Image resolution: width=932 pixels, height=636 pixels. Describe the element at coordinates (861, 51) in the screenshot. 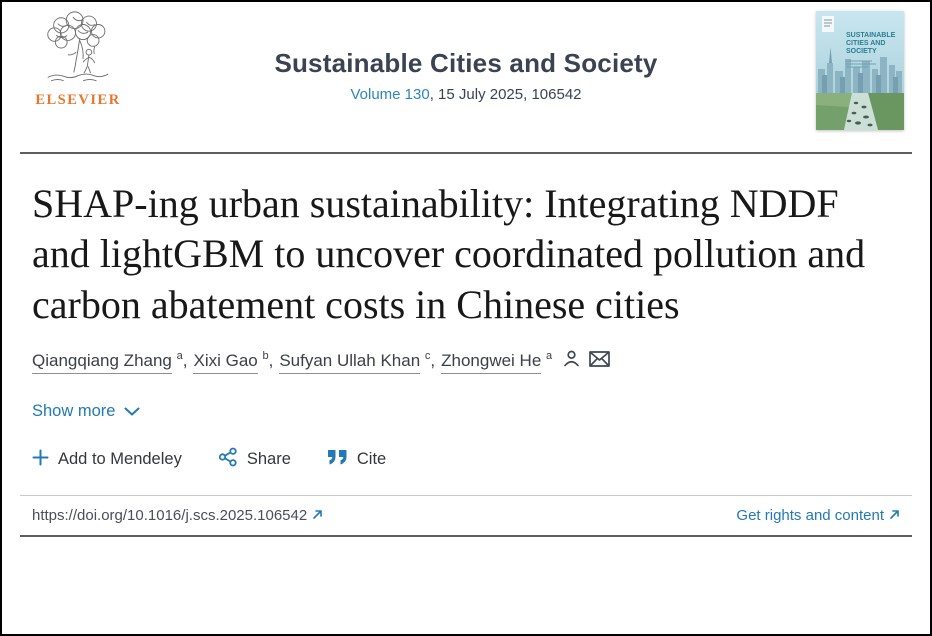

I see `cover-title-line: SOCIETY` at that location.